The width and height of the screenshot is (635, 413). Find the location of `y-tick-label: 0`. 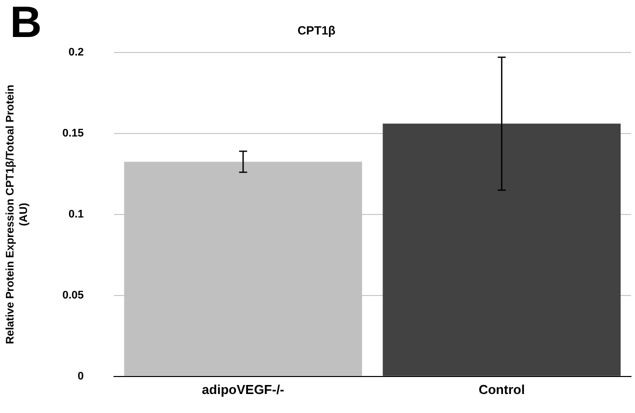

y-tick-label: 0 is located at coordinates (81, 376).